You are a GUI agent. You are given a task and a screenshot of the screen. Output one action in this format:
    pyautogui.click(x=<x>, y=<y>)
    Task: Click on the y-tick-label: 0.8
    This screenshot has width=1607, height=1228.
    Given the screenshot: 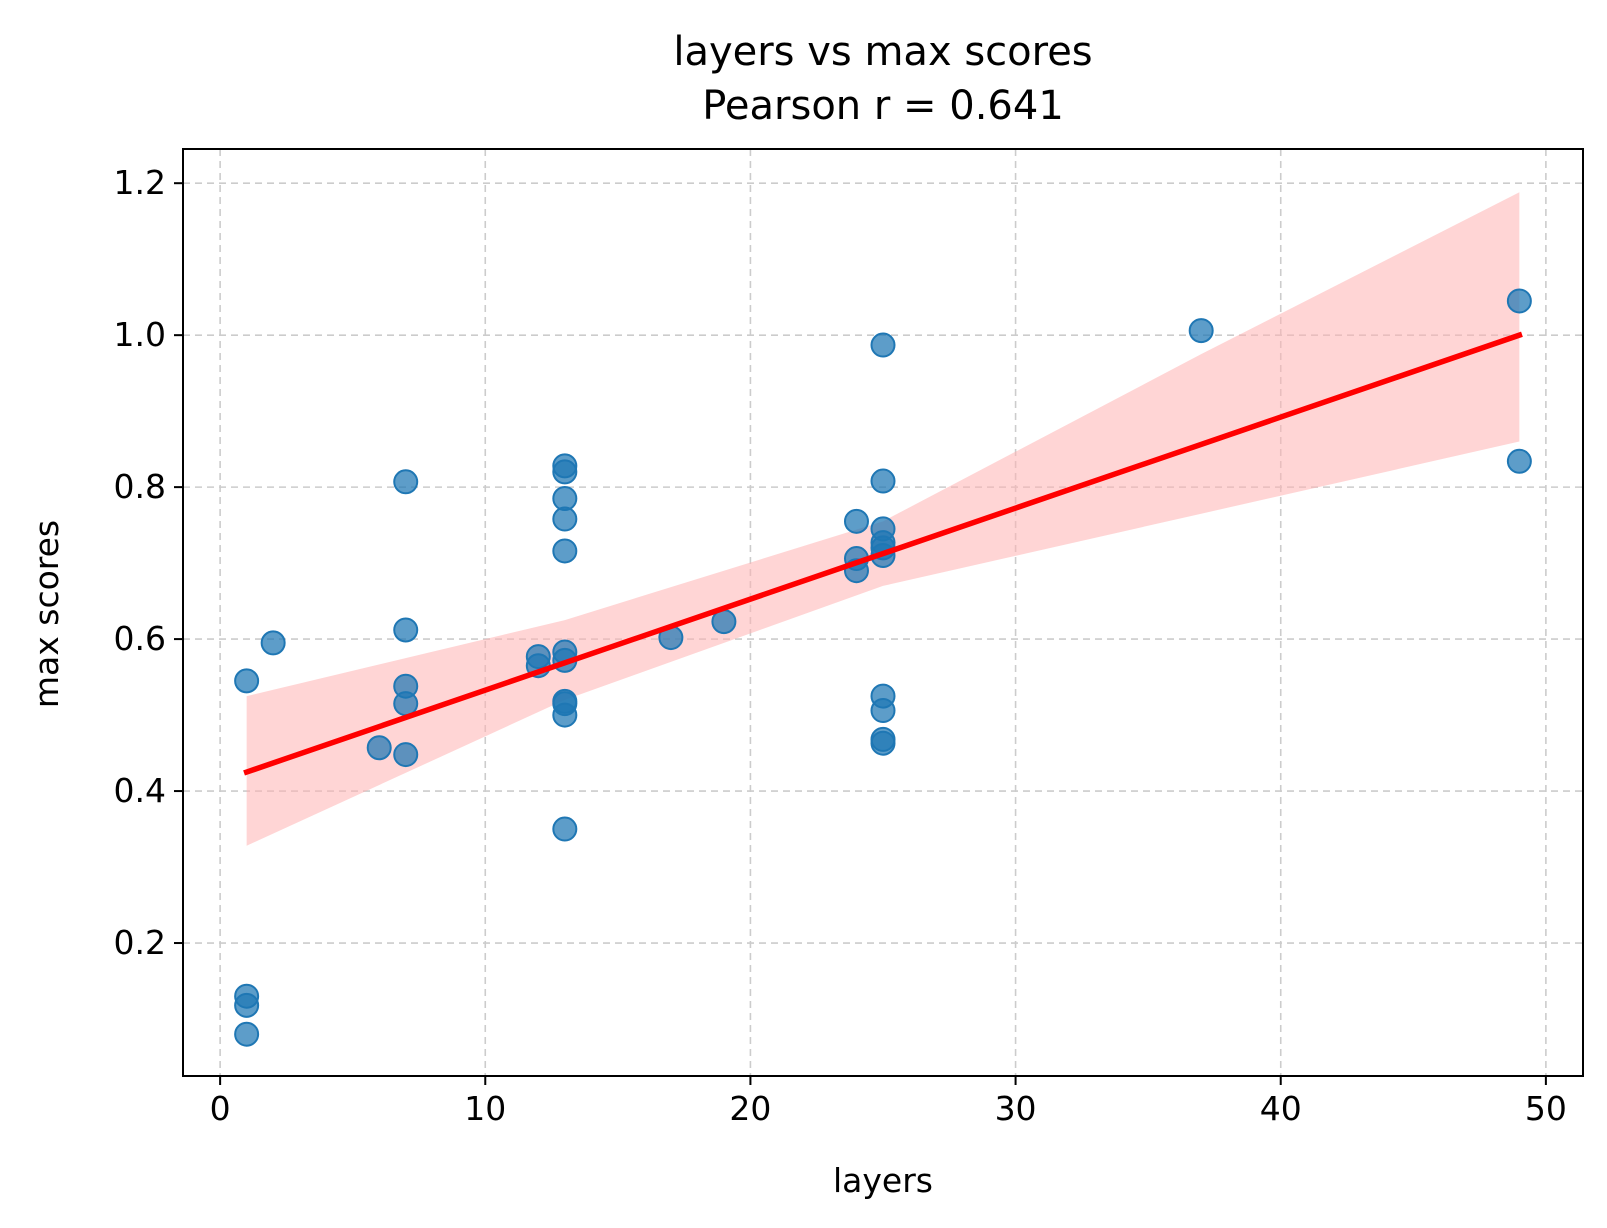 What is the action you would take?
    pyautogui.click(x=140, y=486)
    